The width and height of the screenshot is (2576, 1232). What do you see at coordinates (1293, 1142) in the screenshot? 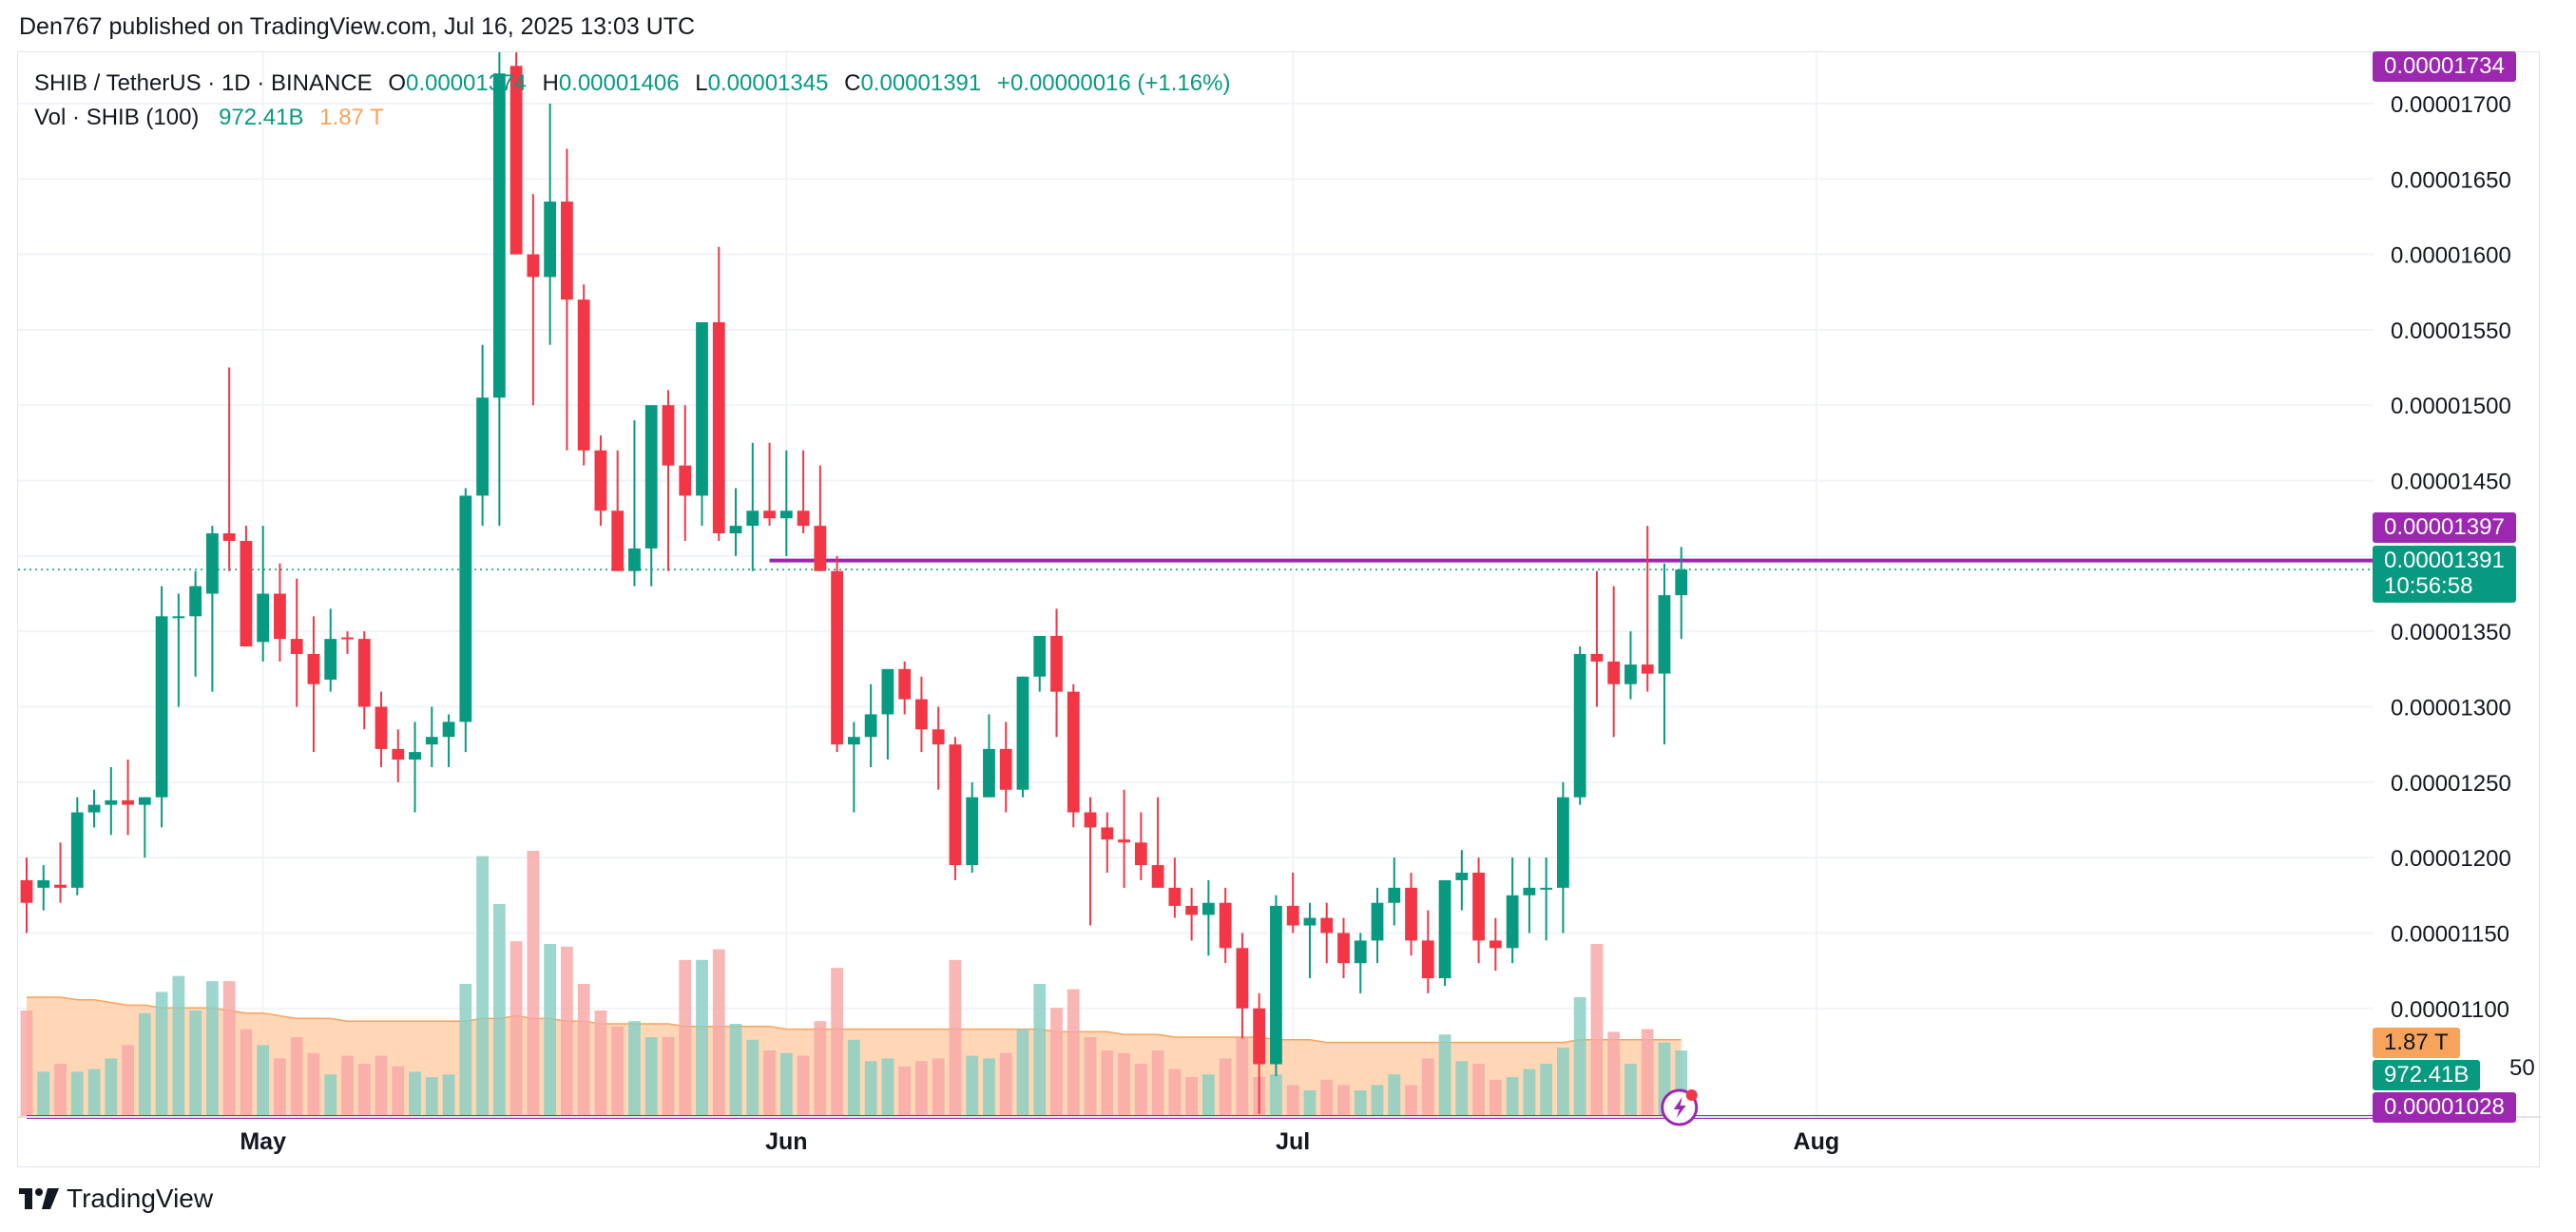
I see `time-axis-label: Jul` at bounding box center [1293, 1142].